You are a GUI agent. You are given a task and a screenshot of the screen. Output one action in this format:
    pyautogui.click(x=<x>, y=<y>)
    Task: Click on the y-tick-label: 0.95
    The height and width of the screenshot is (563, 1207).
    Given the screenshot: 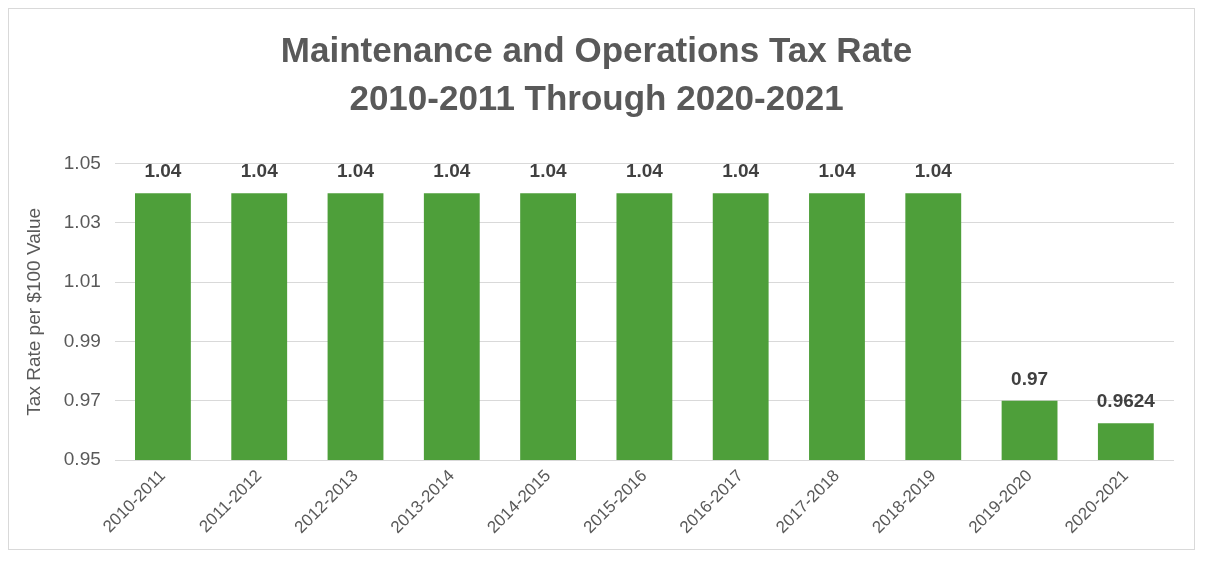 What is the action you would take?
    pyautogui.click(x=82, y=459)
    